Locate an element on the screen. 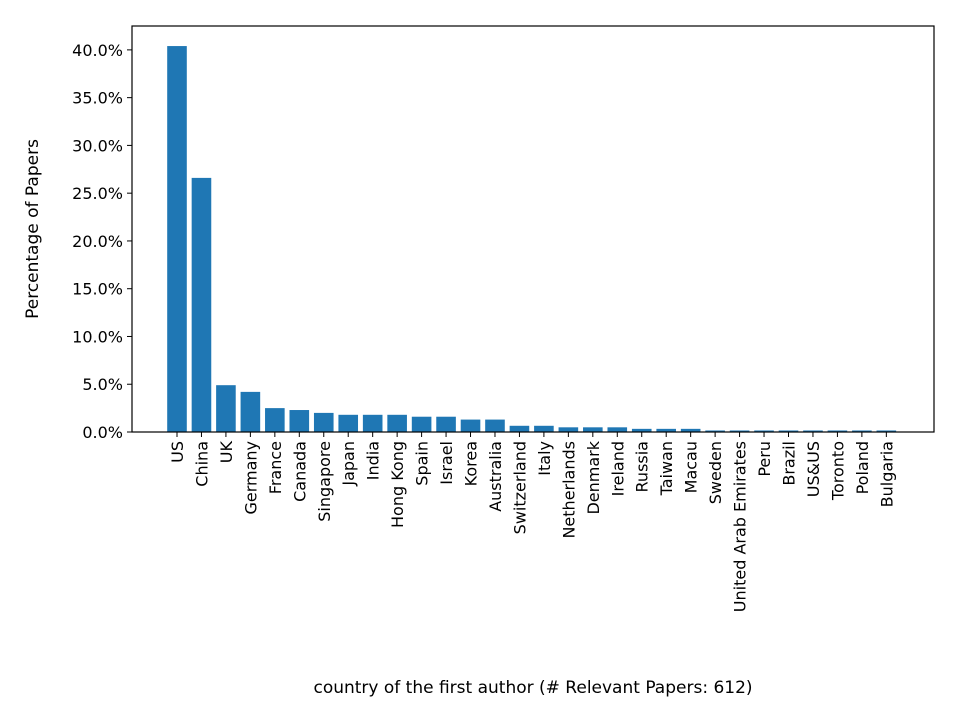 This screenshot has height=720, width=960. x-tick-label: Germany is located at coordinates (250, 478).